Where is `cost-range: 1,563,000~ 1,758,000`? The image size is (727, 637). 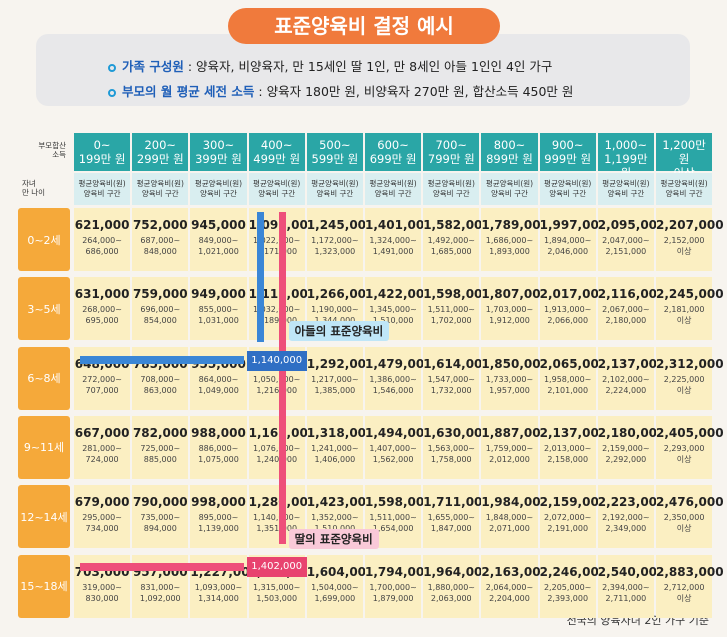 cost-range: 1,563,000~ 1,758,000 is located at coordinates (451, 454).